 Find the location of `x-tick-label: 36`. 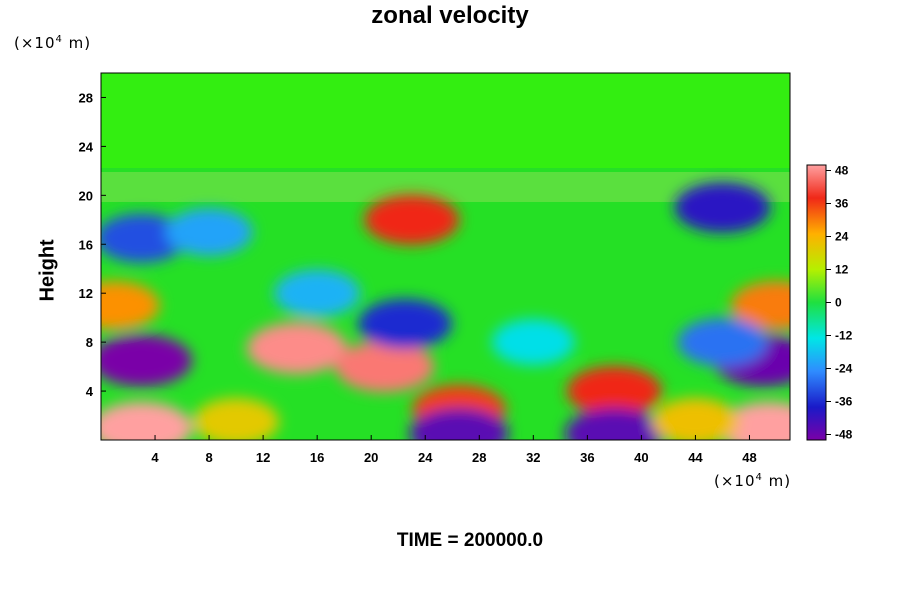

x-tick-label: 36 is located at coordinates (587, 457).